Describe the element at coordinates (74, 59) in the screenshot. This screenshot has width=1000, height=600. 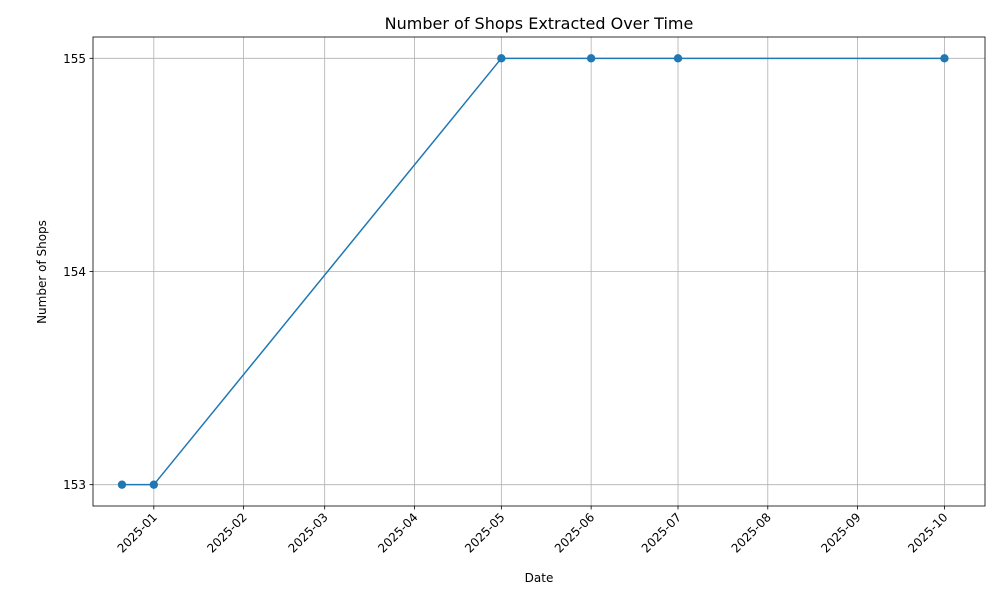
I see `y-tick-label: 155` at that location.